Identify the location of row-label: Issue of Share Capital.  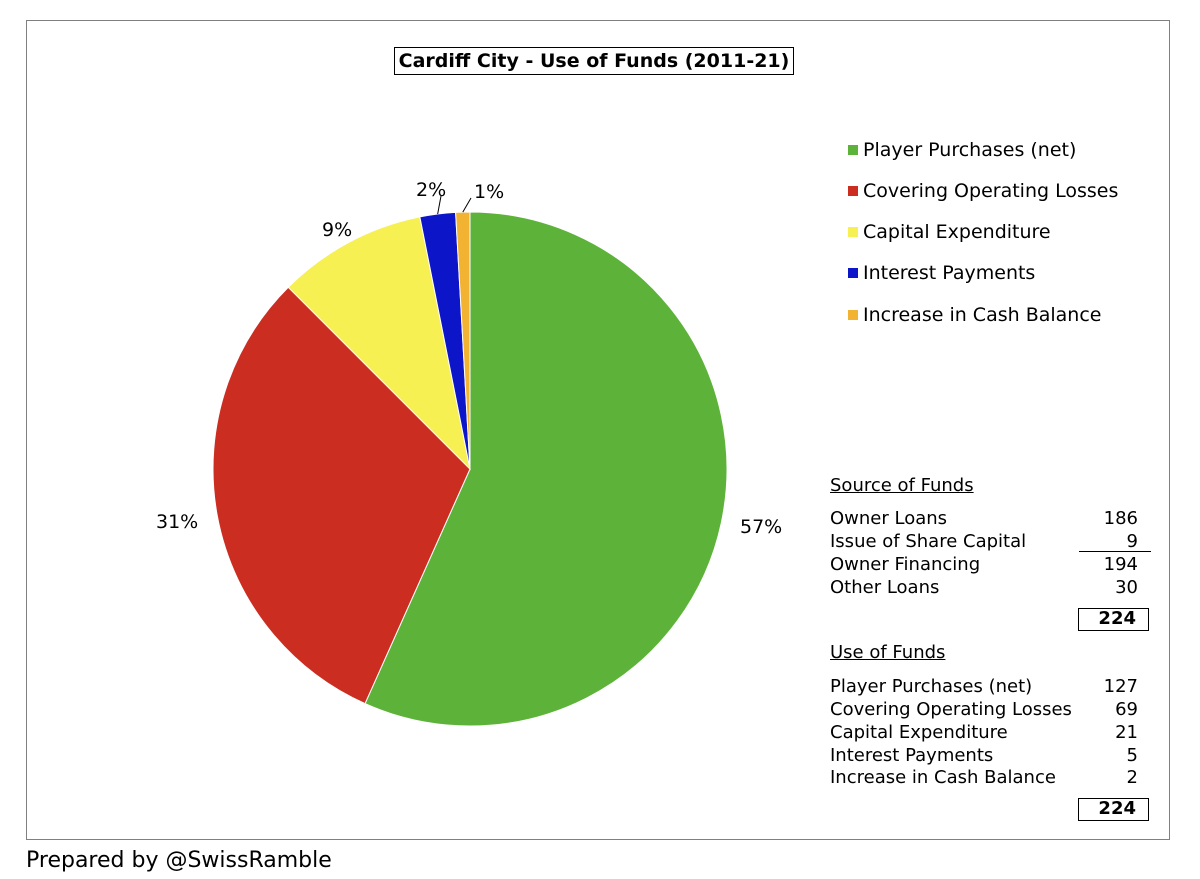
(928, 541).